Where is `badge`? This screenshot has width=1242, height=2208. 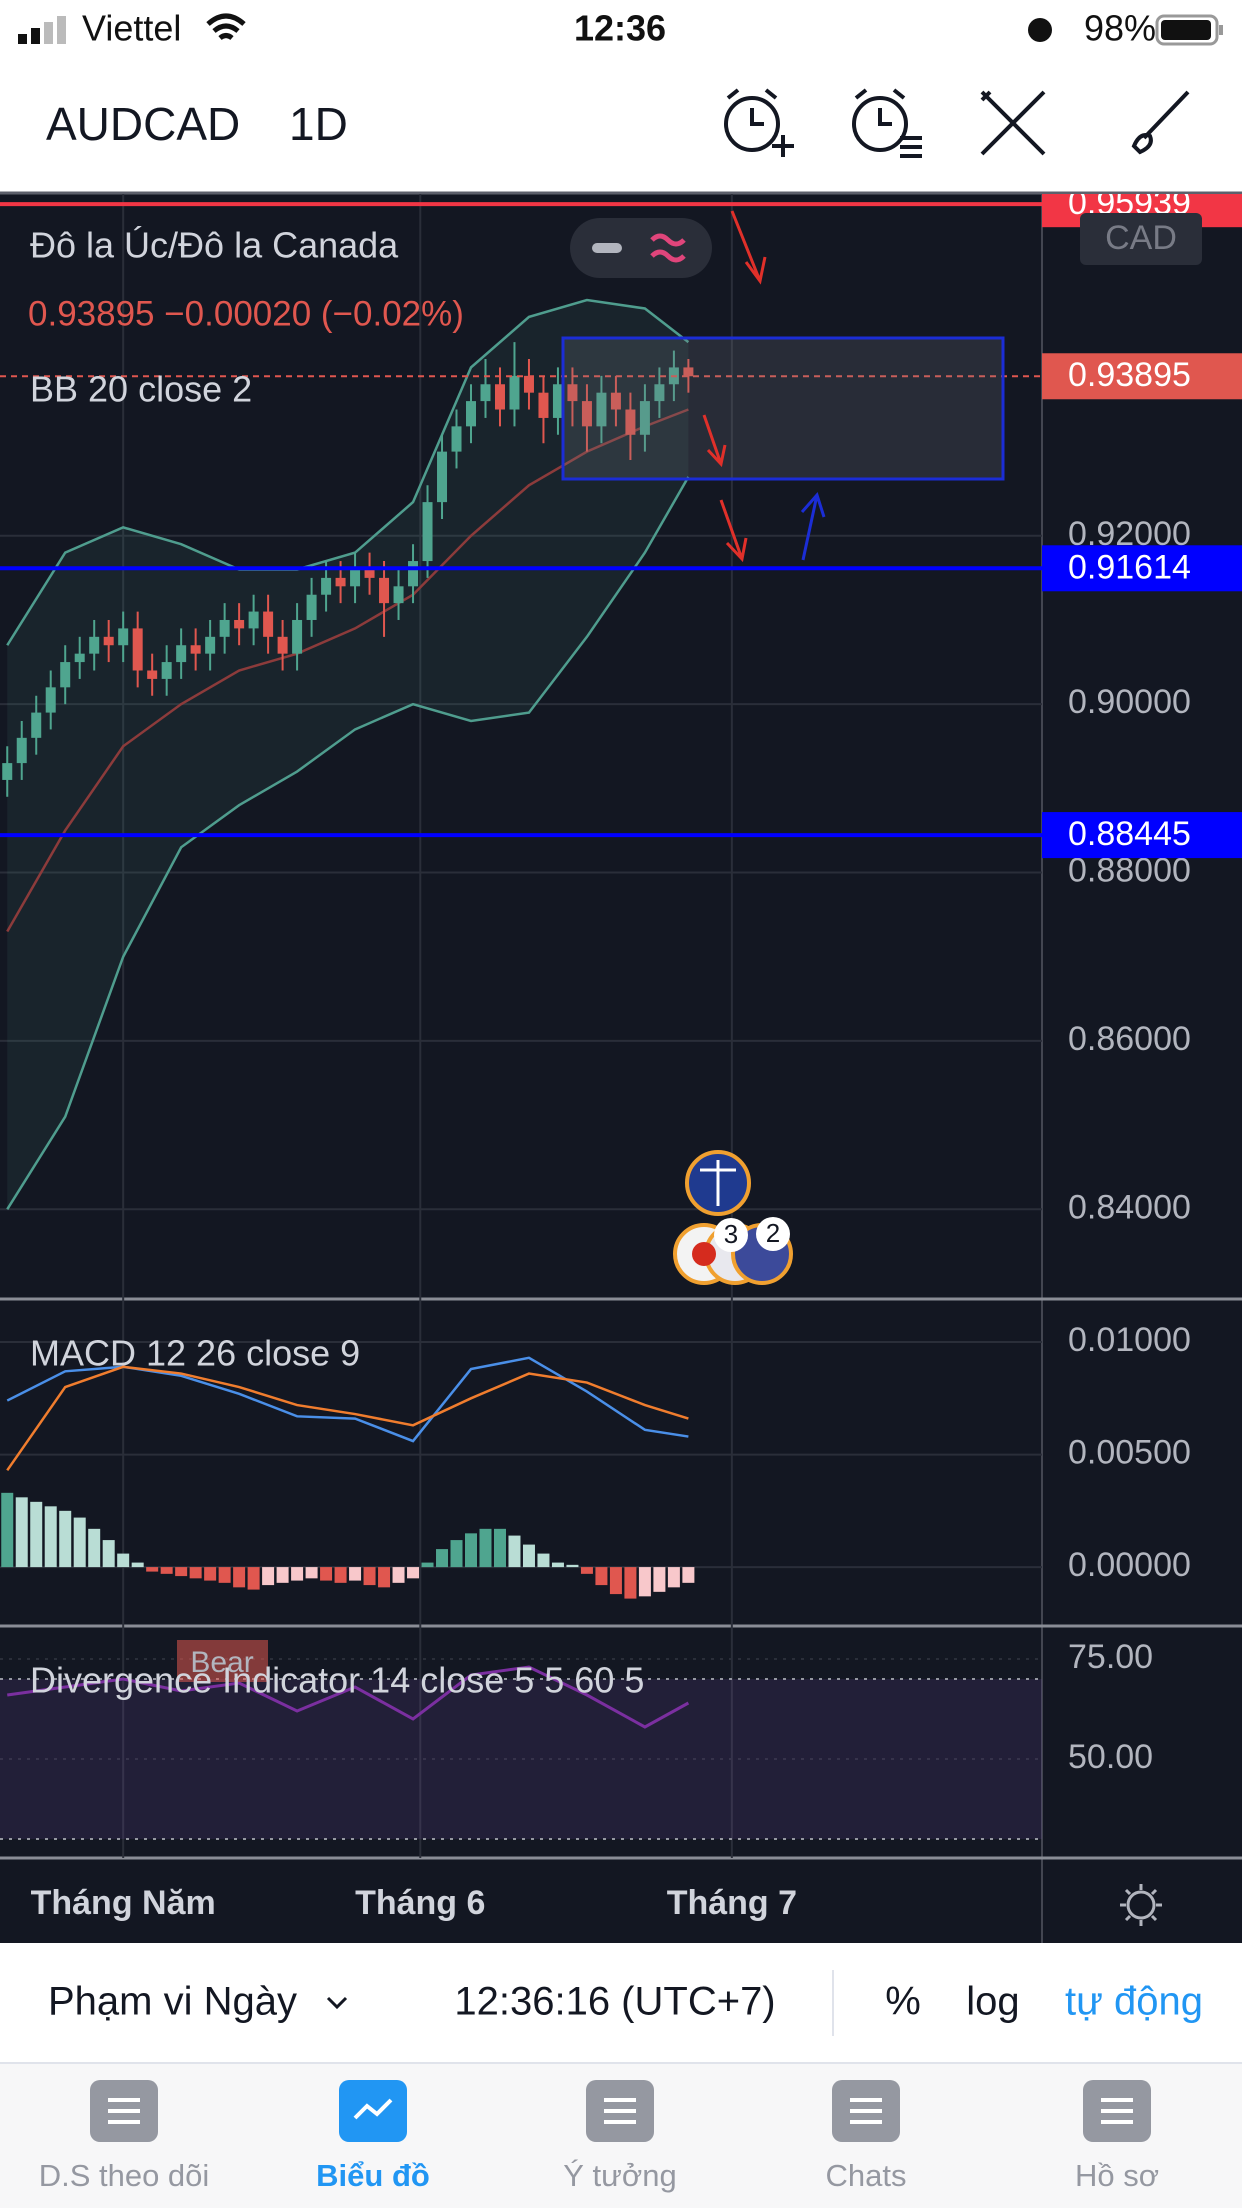 badge is located at coordinates (773, 1234).